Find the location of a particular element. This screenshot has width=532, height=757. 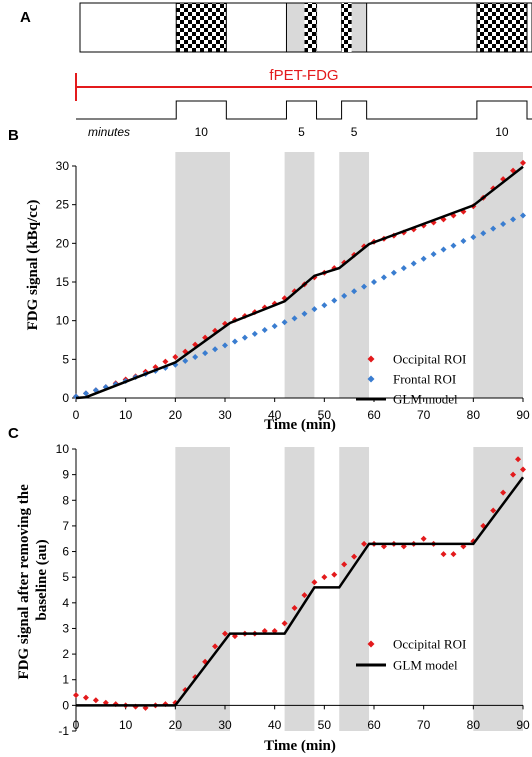

legend-label: Occipital ROI is located at coordinates (429, 644).